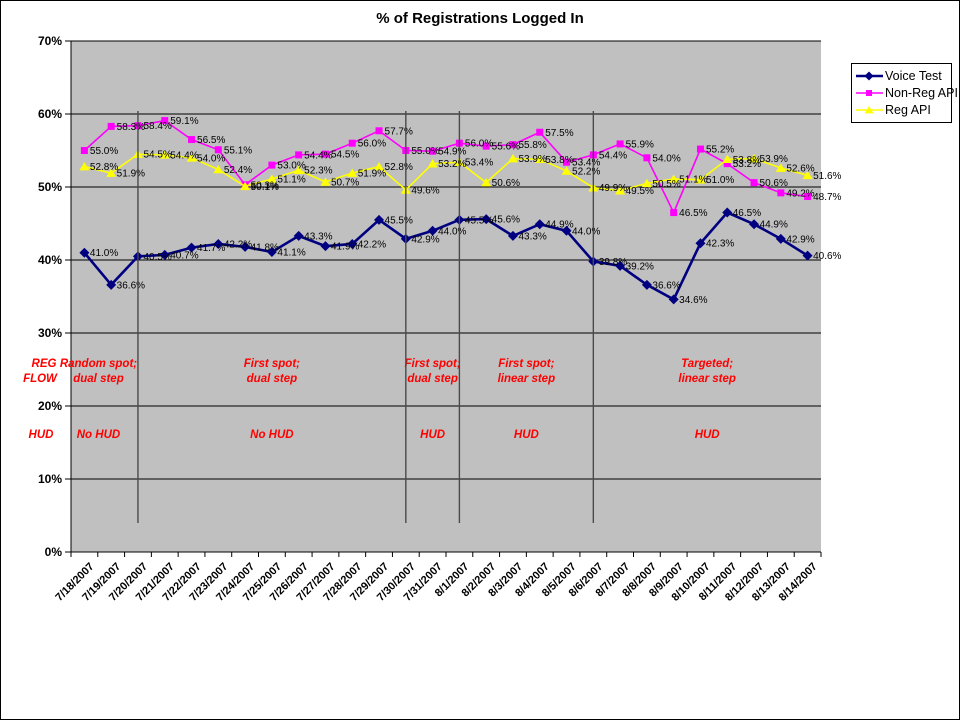 This screenshot has width=960, height=720. I want to click on y-axis-label: 50%, so click(50, 187).